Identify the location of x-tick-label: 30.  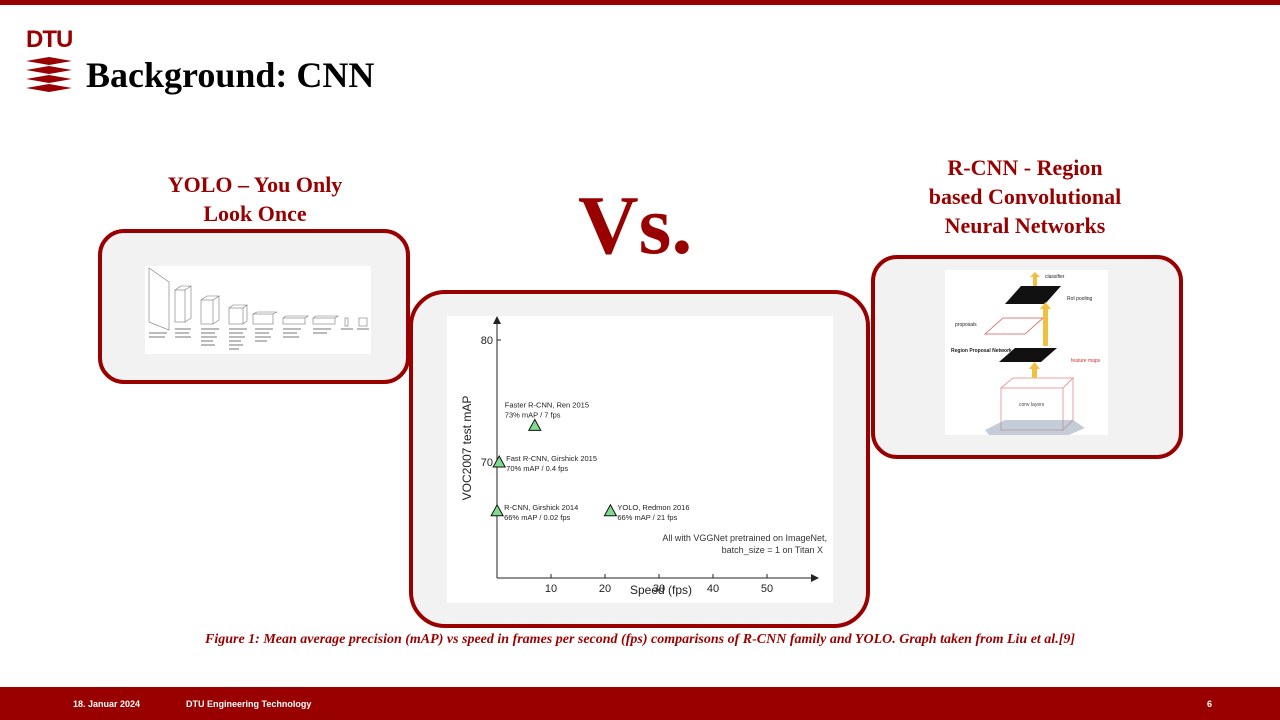
(659, 589).